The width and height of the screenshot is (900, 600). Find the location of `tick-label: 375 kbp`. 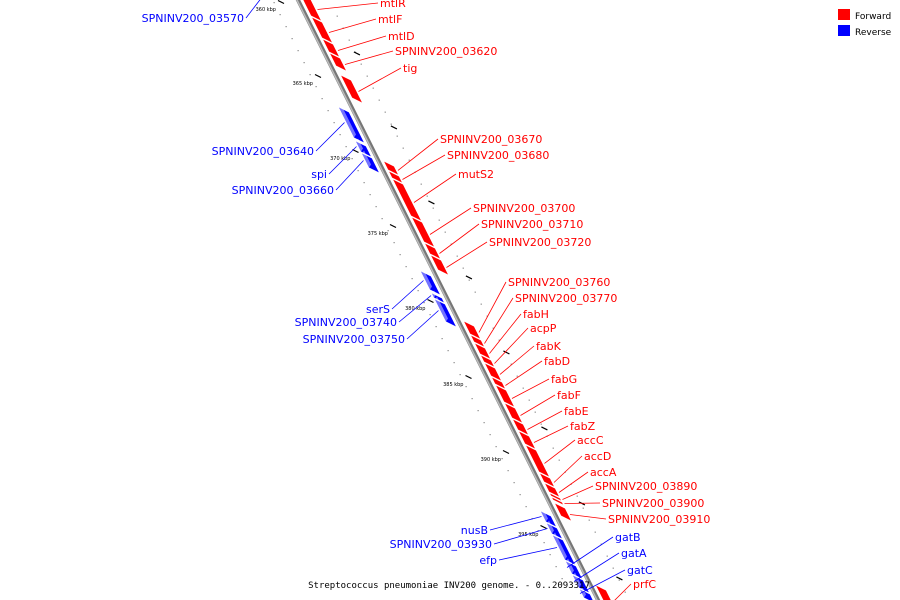

tick-label: 375 kbp is located at coordinates (378, 234).